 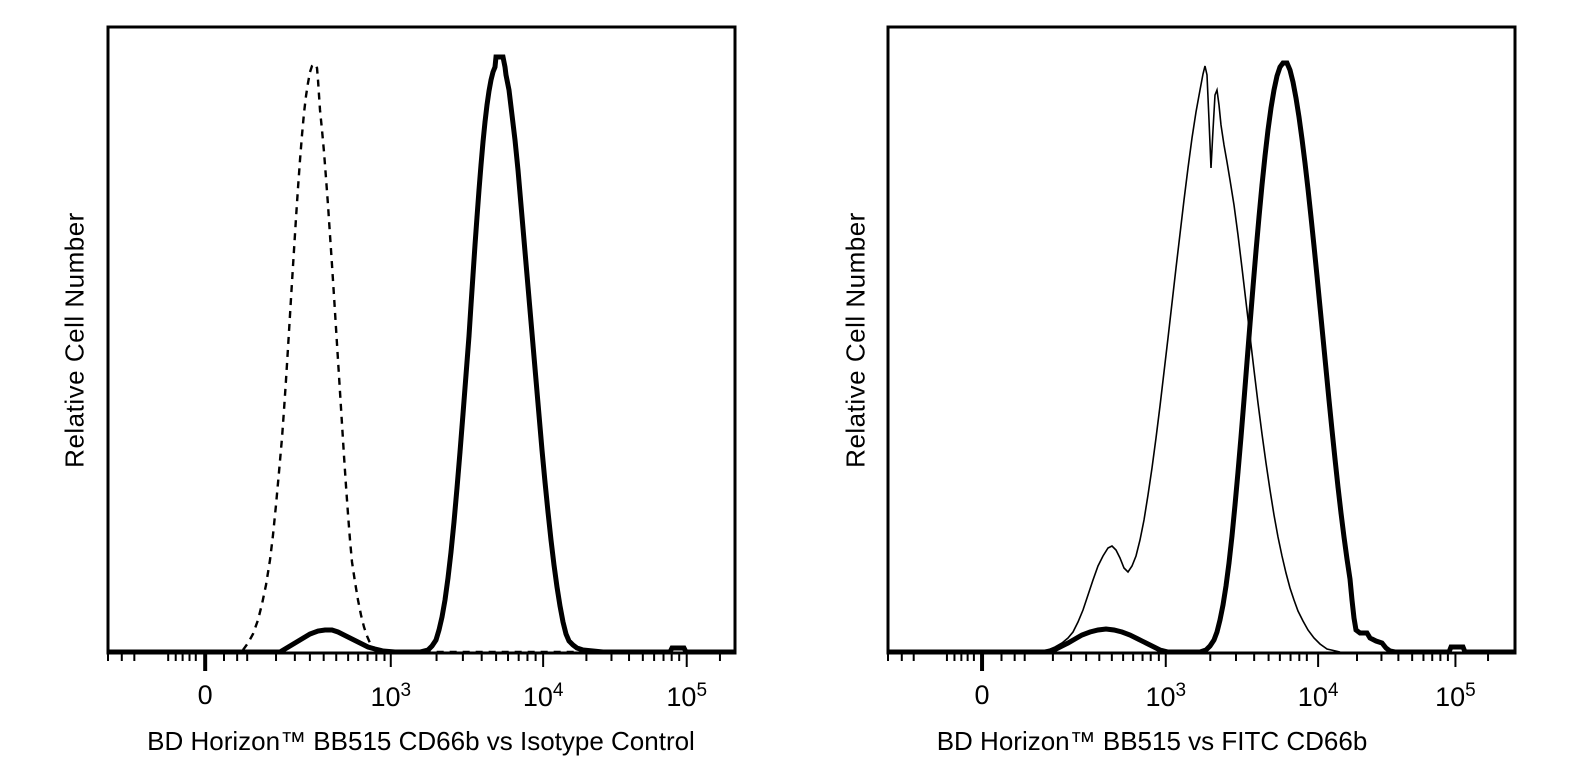 I want to click on histogram-curve-thin, so click(x=1190, y=359).